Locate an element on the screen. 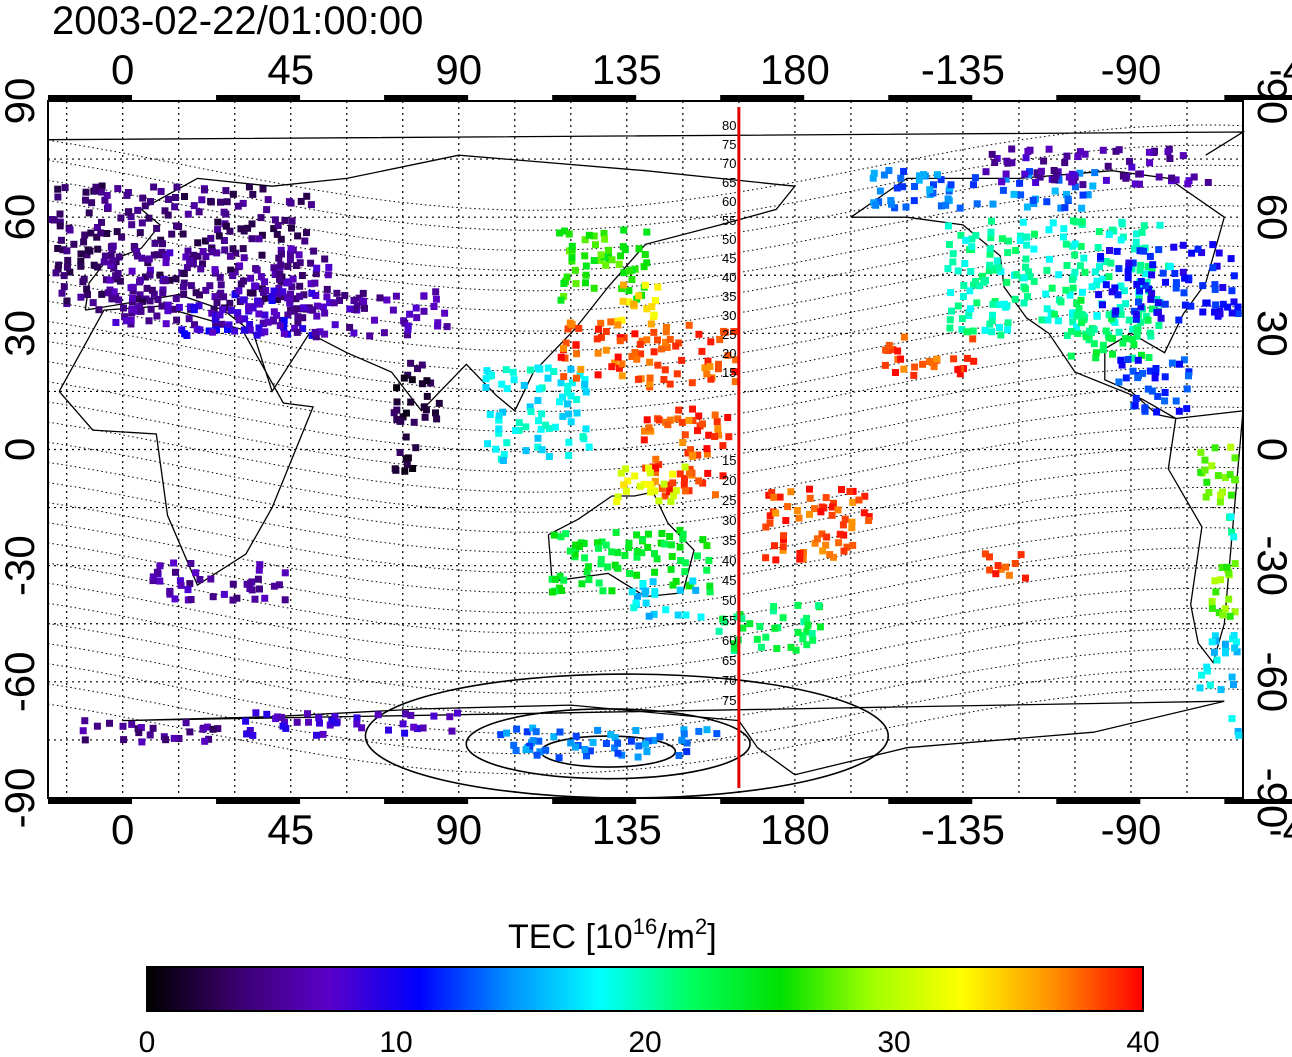 The height and width of the screenshot is (1057, 1292). top-tick-bar is located at coordinates (1258, 97).